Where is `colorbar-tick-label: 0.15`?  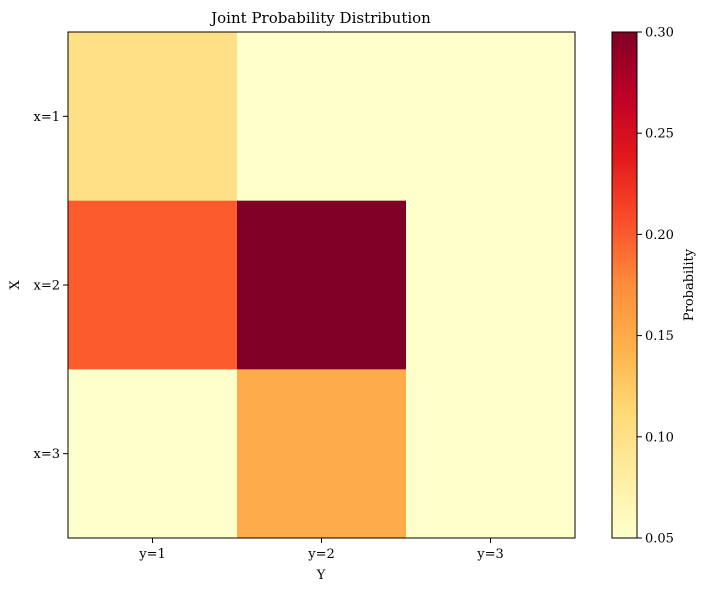 colorbar-tick-label: 0.15 is located at coordinates (659, 336).